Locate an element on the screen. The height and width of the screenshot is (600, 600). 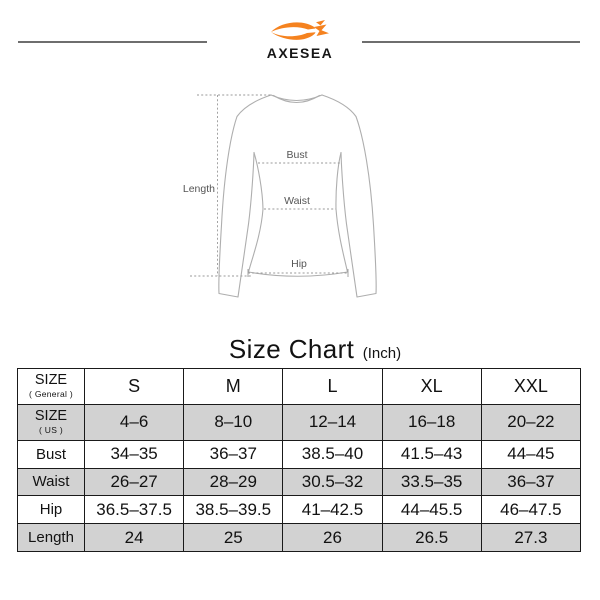
size-us-top: SIZE is located at coordinates (51, 416).